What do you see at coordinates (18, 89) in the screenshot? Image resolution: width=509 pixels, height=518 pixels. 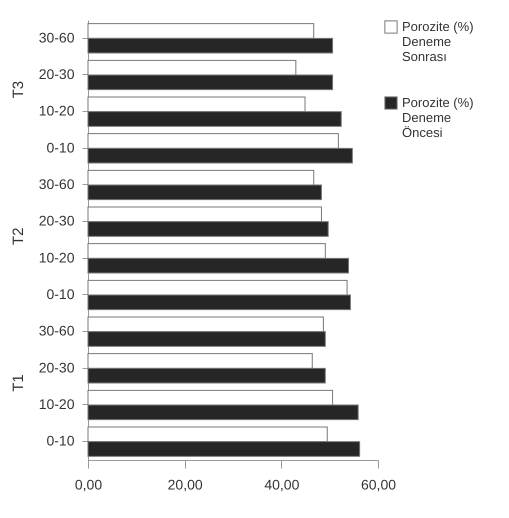 I see `text: T3` at bounding box center [18, 89].